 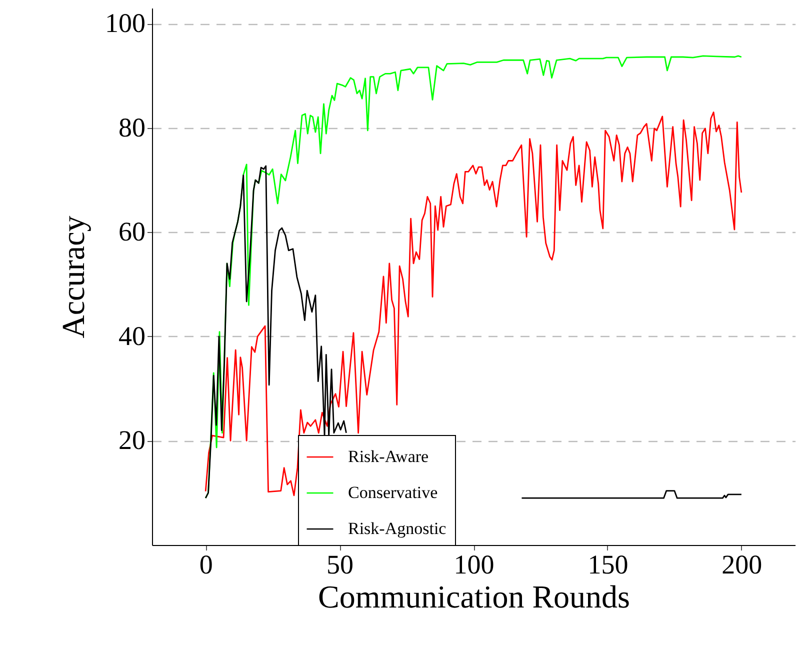 I want to click on legend-label: Risk-Agnostic, so click(x=397, y=528).